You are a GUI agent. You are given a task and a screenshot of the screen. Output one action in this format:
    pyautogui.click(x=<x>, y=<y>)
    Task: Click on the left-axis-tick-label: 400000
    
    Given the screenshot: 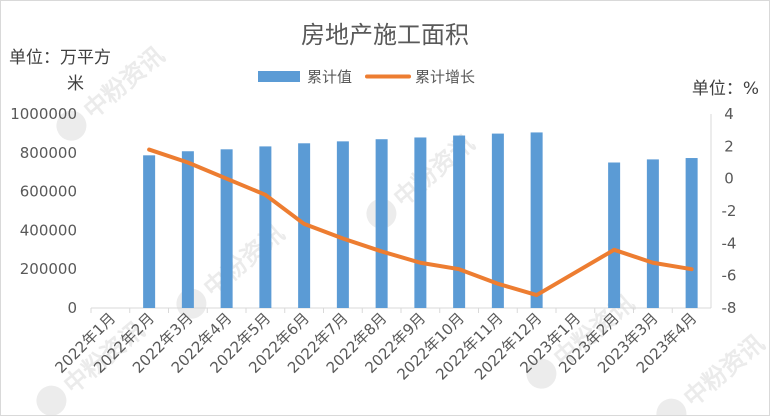 What is the action you would take?
    pyautogui.click(x=48, y=230)
    